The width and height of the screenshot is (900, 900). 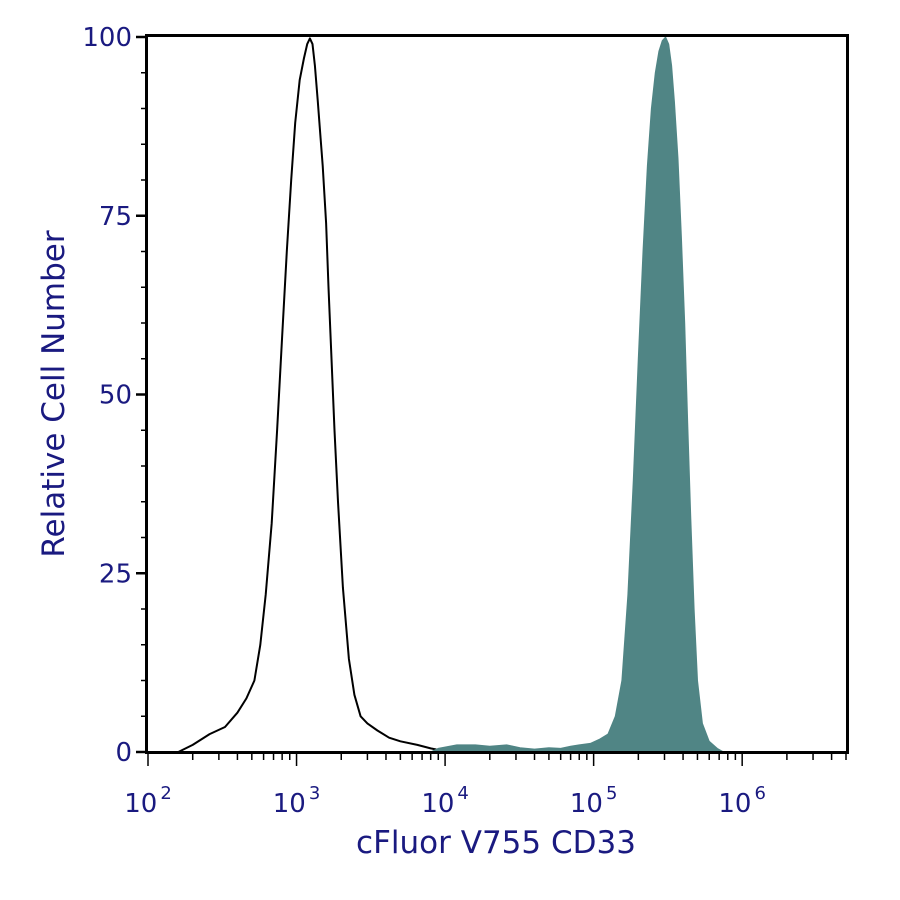 I want to click on x-tick-label: 10 4, so click(x=445, y=801).